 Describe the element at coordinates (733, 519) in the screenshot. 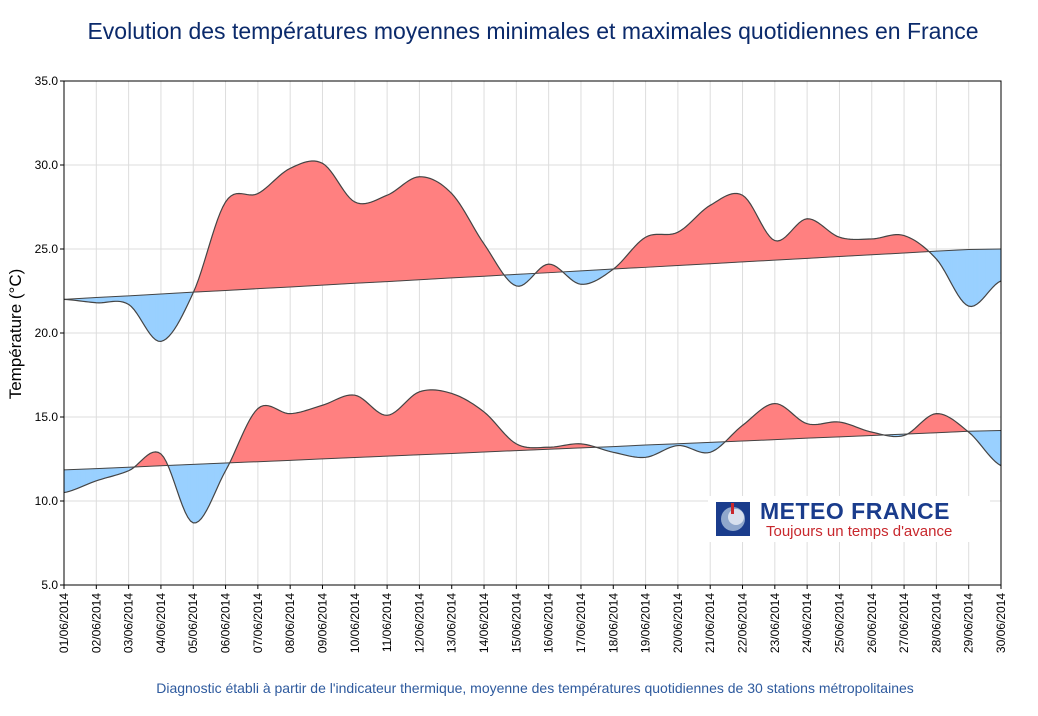

I see `meteo-france-emblem-icon` at that location.